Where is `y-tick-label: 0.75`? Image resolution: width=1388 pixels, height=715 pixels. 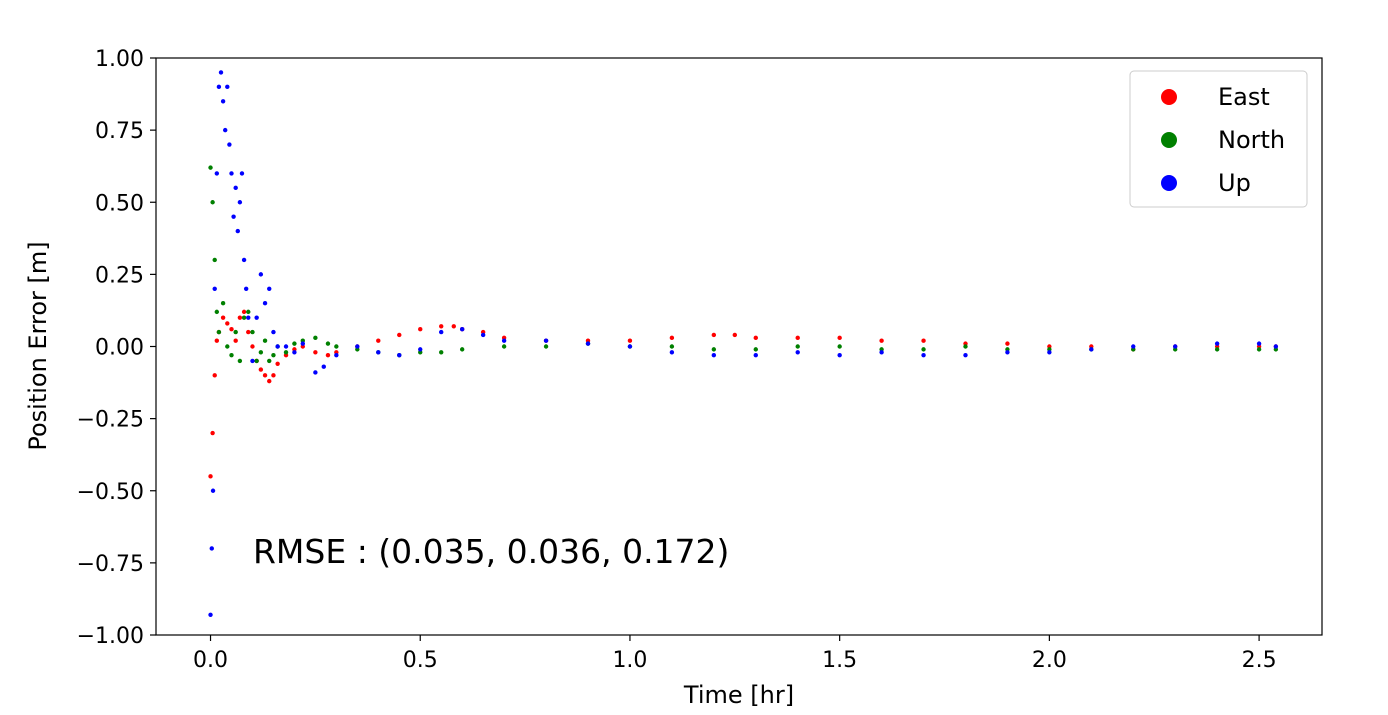
y-tick-label: 0.75 is located at coordinates (119, 131).